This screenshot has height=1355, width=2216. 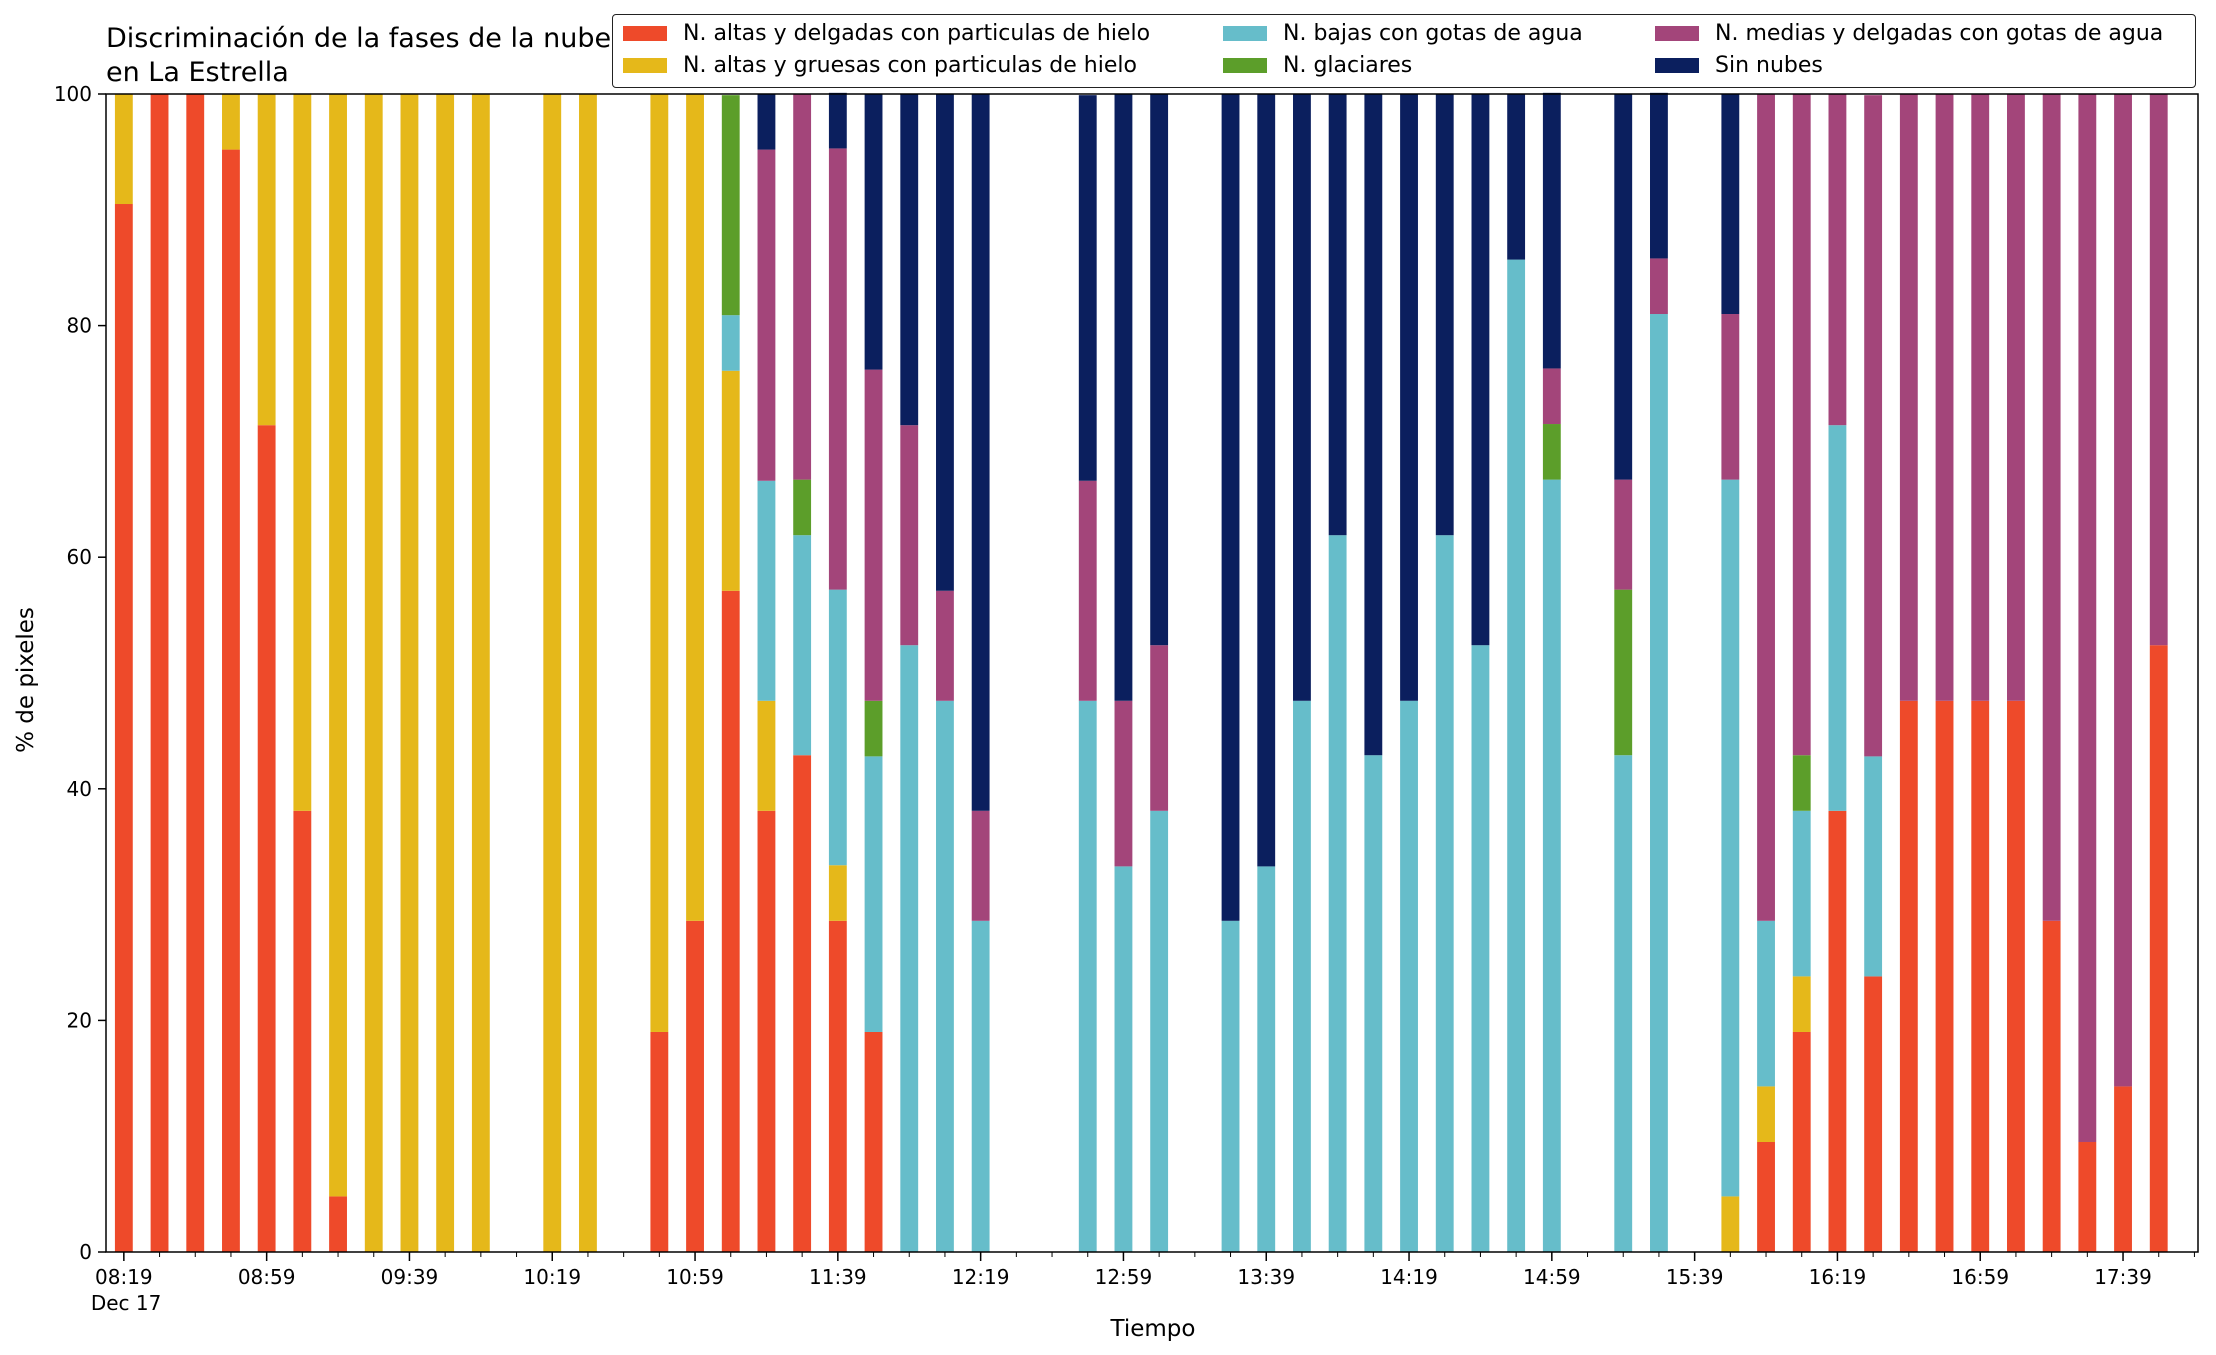 What do you see at coordinates (645, 65) in the screenshot?
I see `legend-swatch-altas_gruesas` at bounding box center [645, 65].